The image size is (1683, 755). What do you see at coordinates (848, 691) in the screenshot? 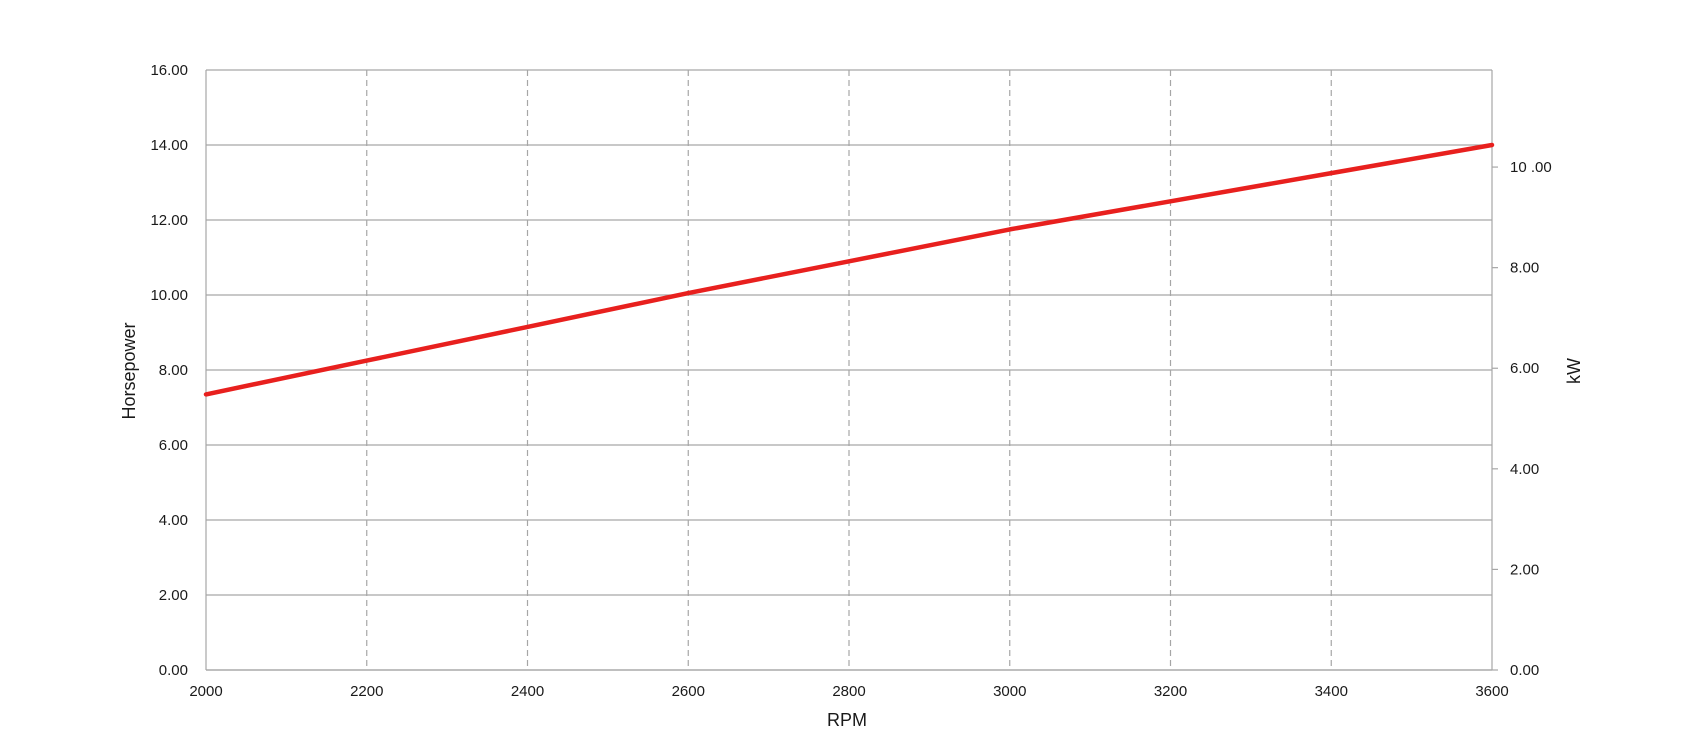
I see `x-tick-label: 2800` at bounding box center [848, 691].